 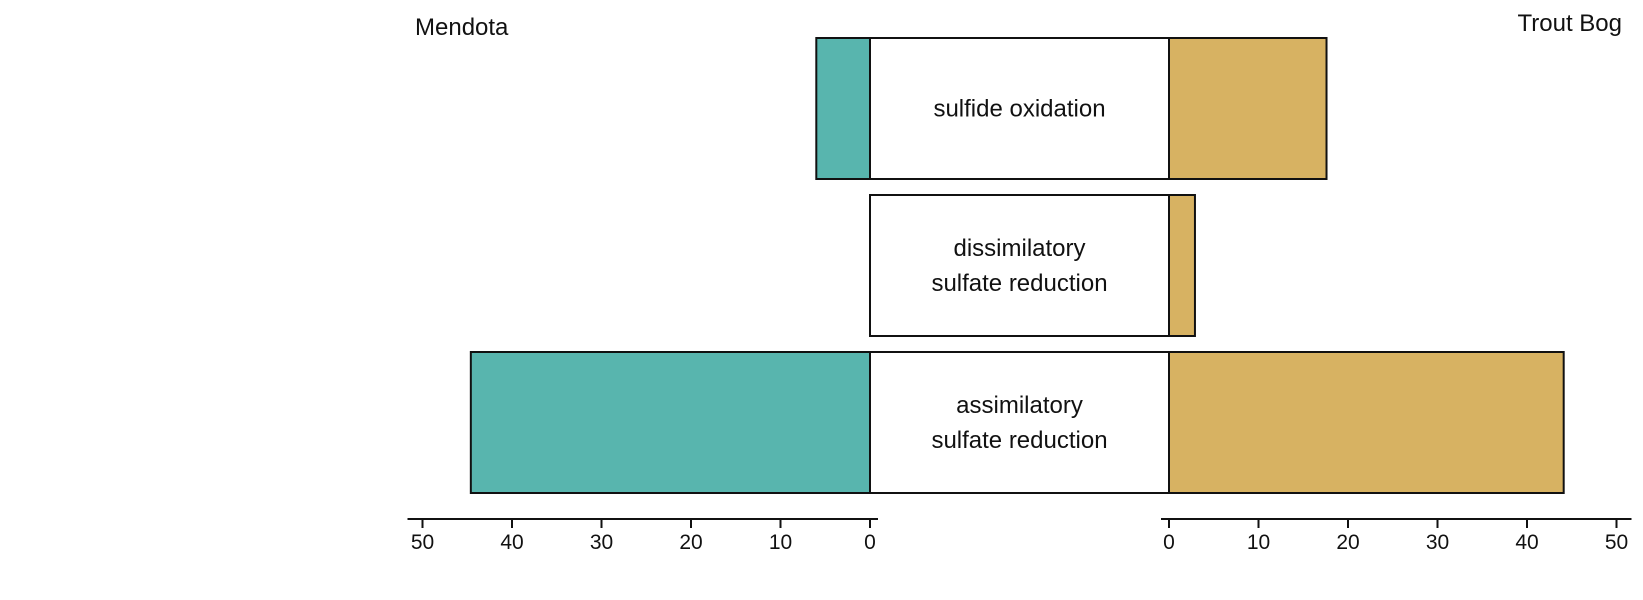 I want to click on tick-label-right-30: 30, so click(x=1437, y=542).